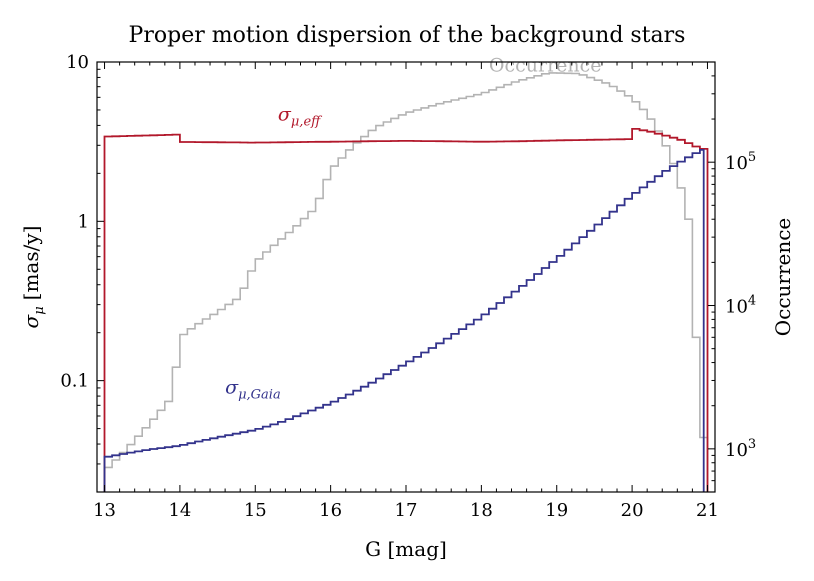 The width and height of the screenshot is (814, 581). Describe the element at coordinates (632, 510) in the screenshot. I see `x-tick-label: 20` at that location.